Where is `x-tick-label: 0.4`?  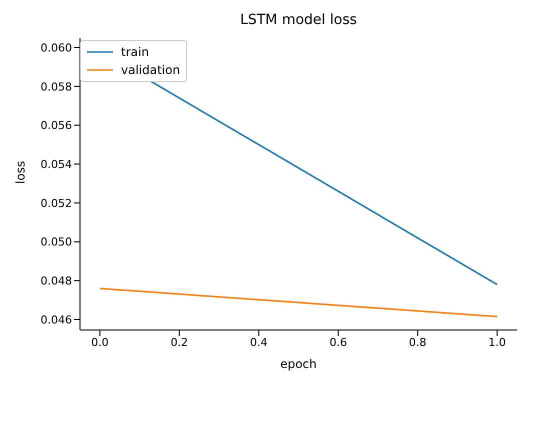 x-tick-label: 0.4 is located at coordinates (259, 342).